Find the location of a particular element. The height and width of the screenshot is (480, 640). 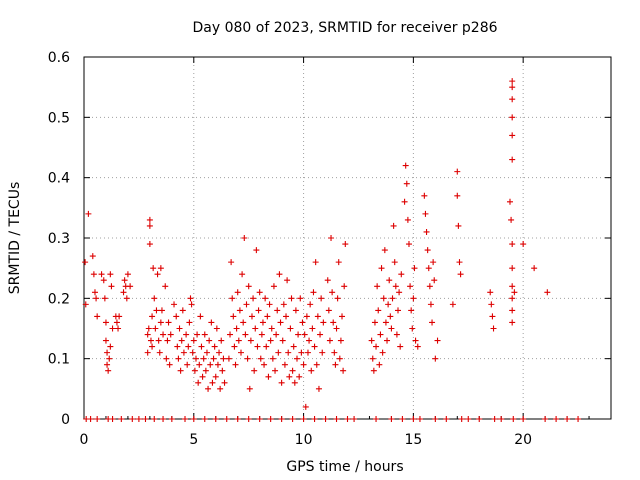

y-tick-label: 0.5 is located at coordinates (59, 118).